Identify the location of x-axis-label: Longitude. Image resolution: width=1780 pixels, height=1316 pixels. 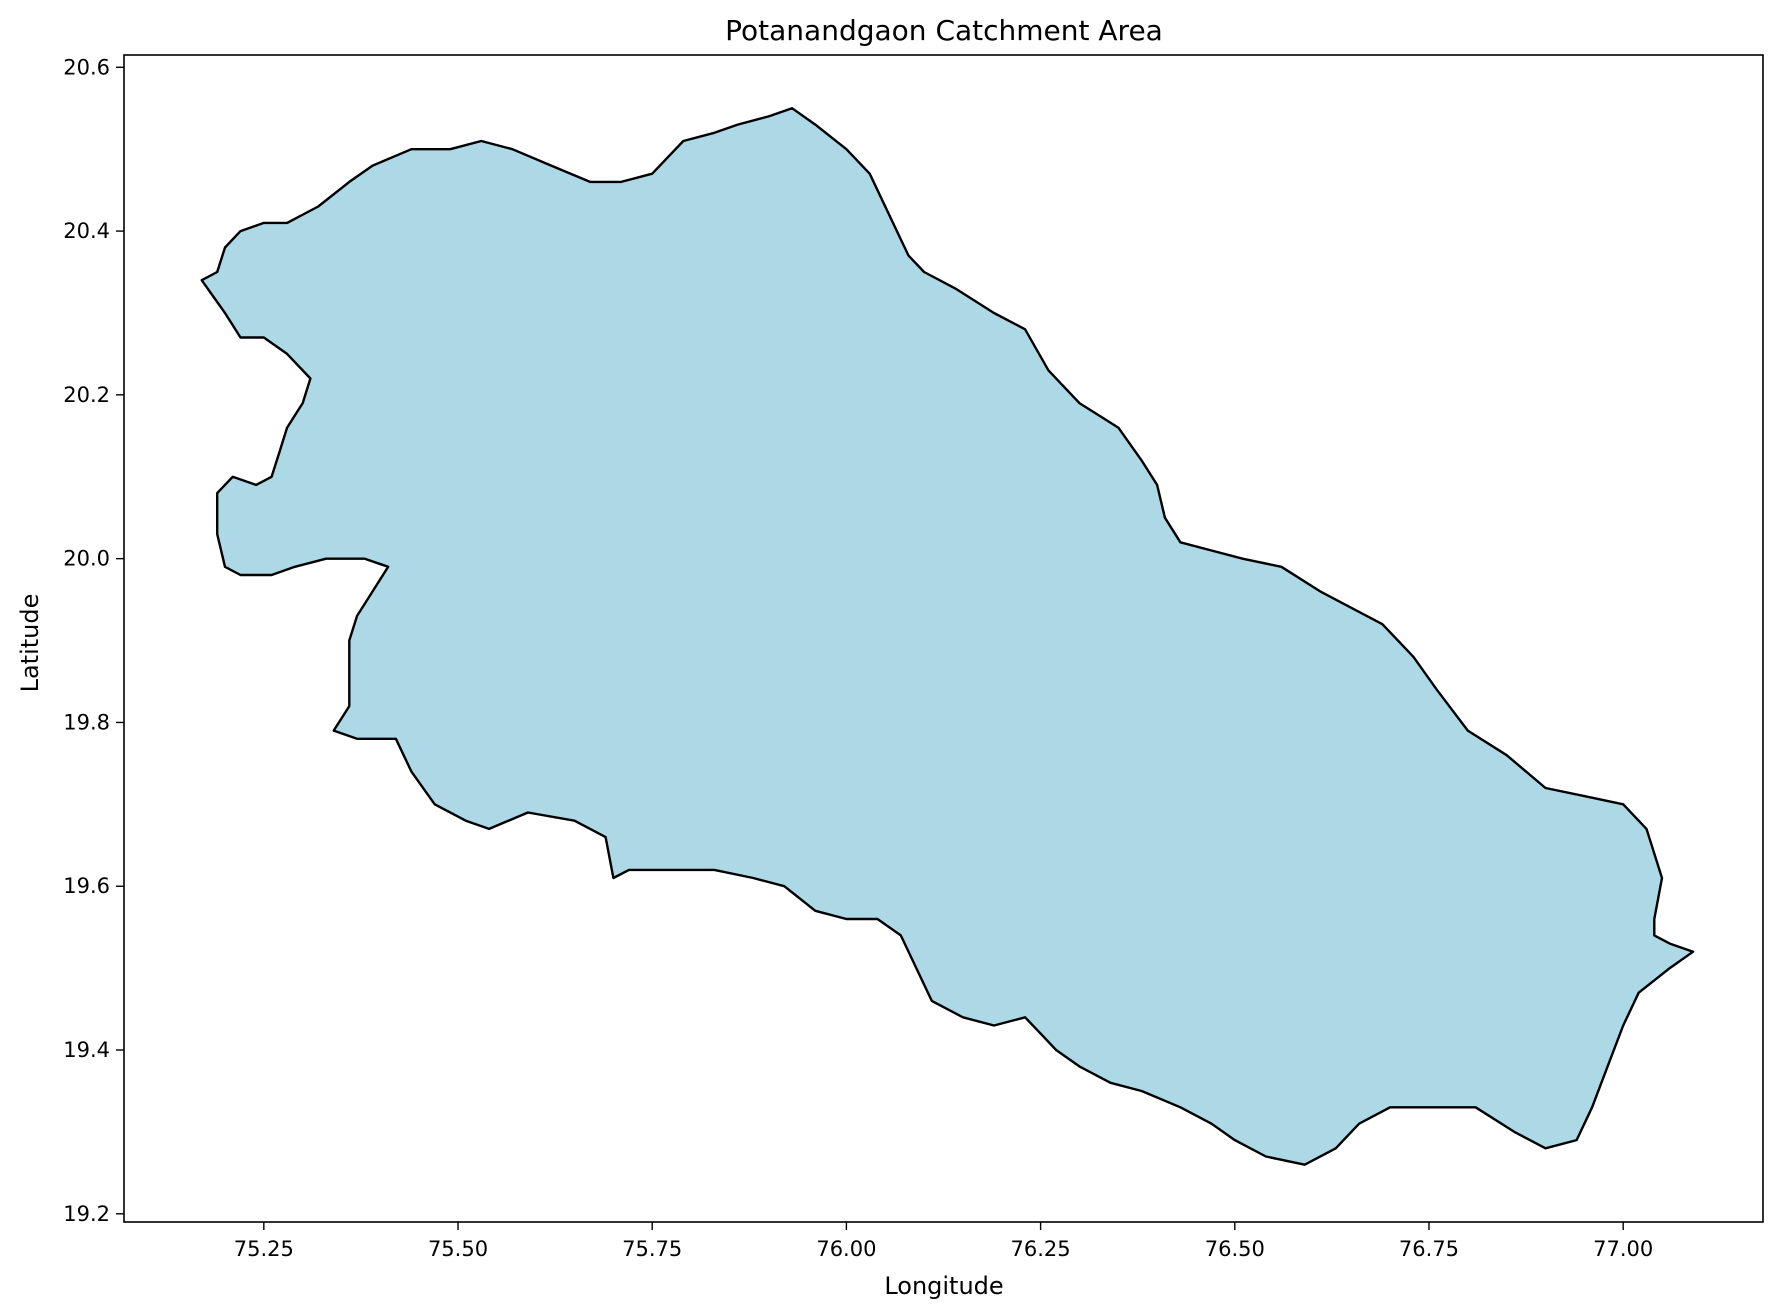
(943, 1286).